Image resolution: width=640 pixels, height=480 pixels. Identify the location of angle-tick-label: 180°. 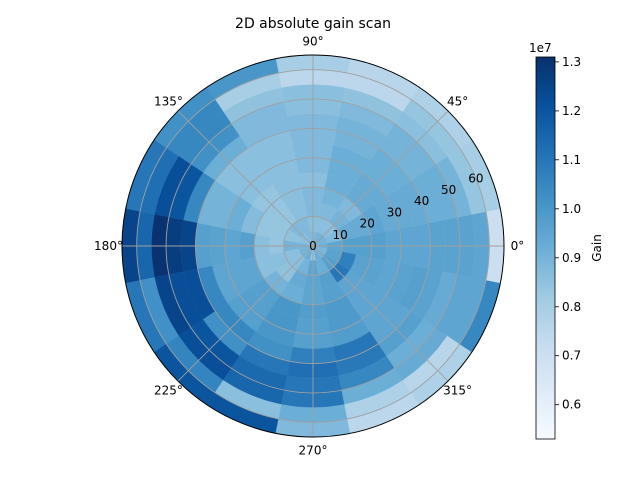
(108, 246).